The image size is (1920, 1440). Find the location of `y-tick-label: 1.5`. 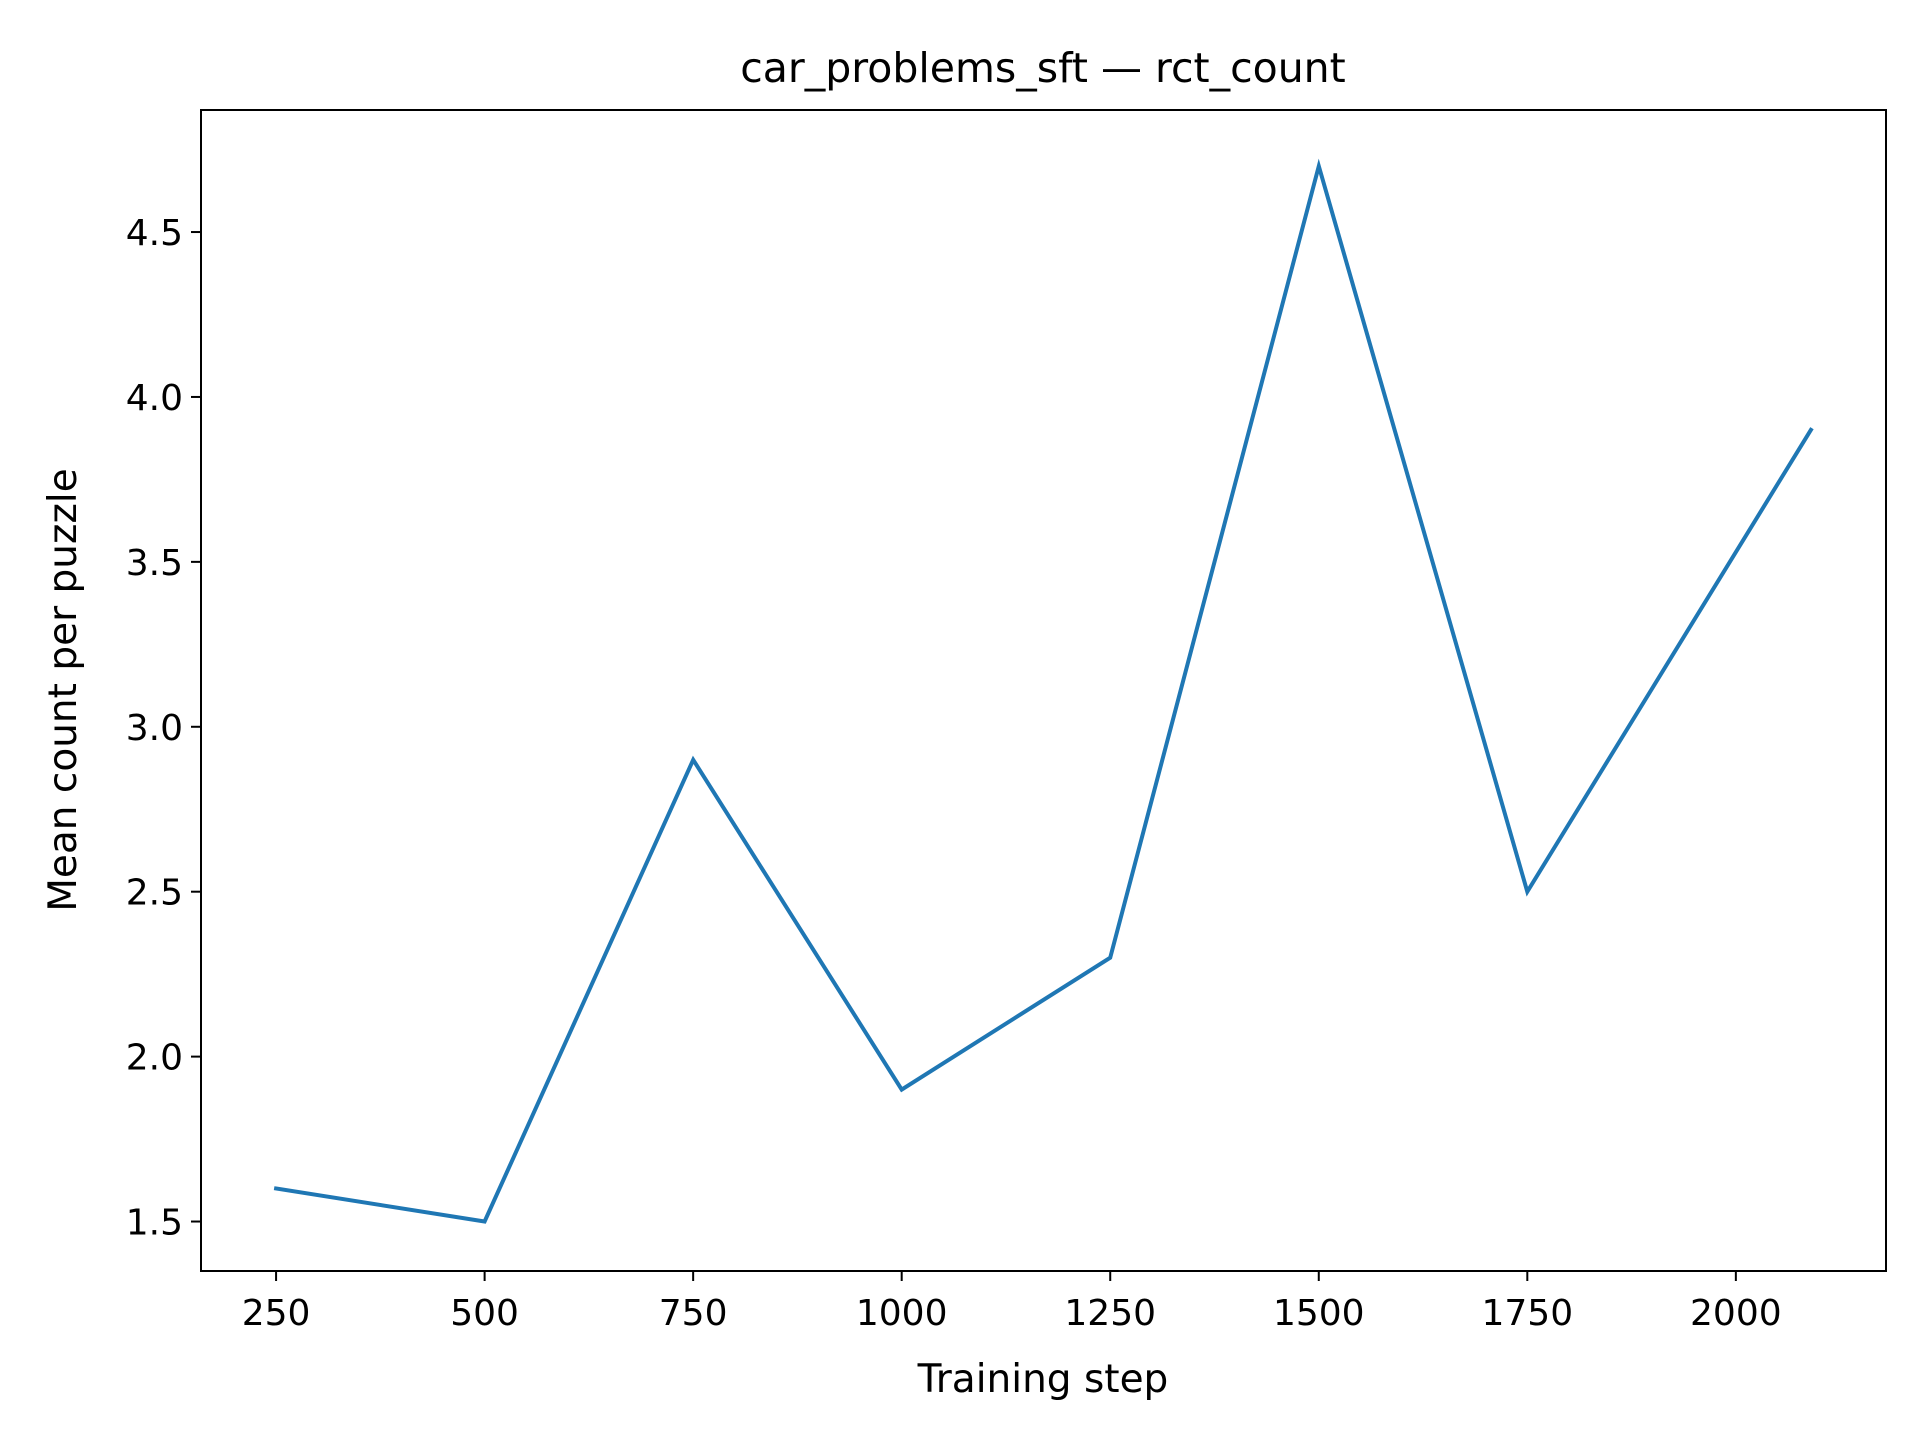

y-tick-label: 1.5 is located at coordinates (154, 1223).